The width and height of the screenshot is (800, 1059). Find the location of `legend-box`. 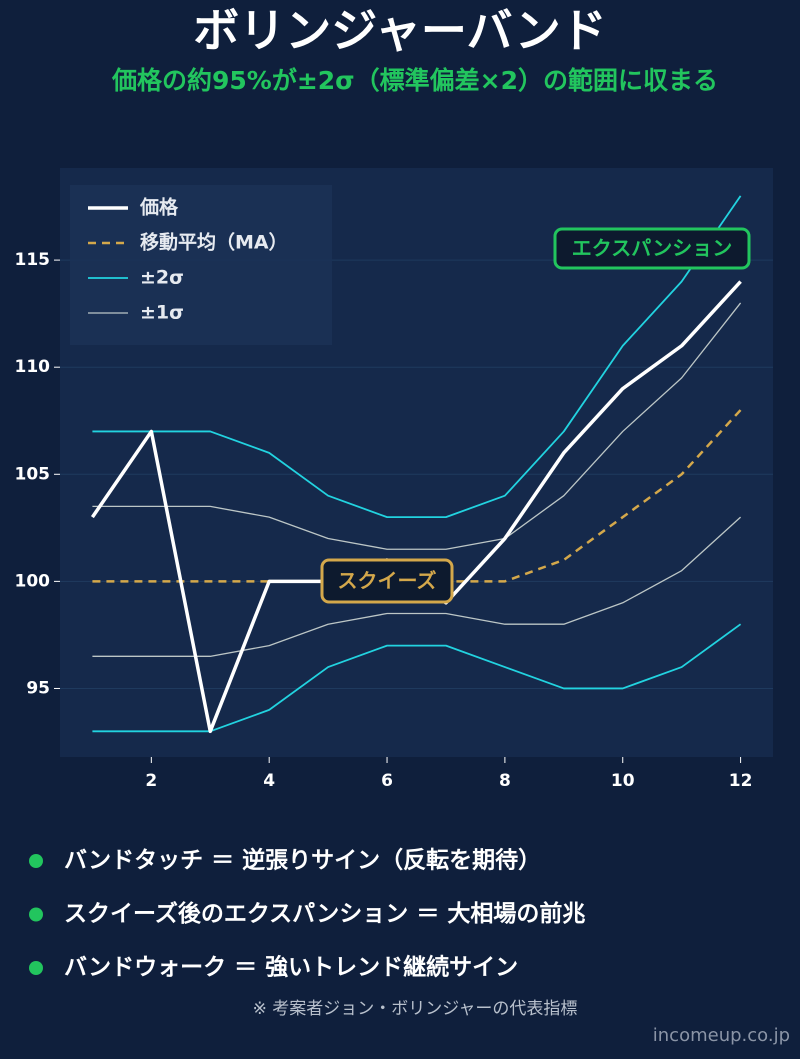

legend-box is located at coordinates (201, 265).